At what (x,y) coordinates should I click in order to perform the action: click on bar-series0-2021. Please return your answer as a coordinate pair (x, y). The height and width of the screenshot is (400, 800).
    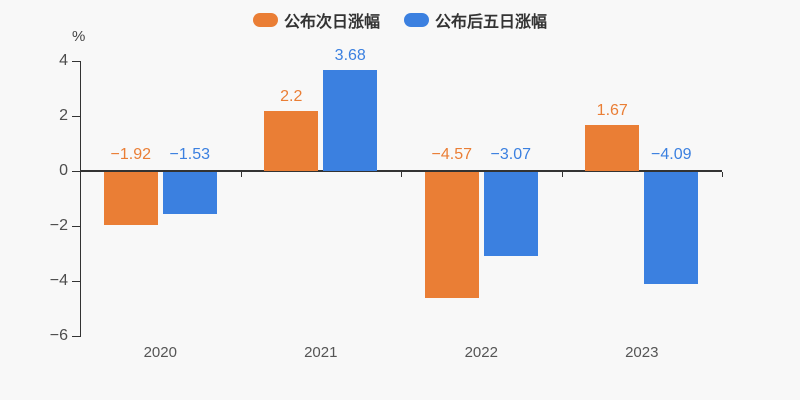
    Looking at the image, I should click on (291, 140).